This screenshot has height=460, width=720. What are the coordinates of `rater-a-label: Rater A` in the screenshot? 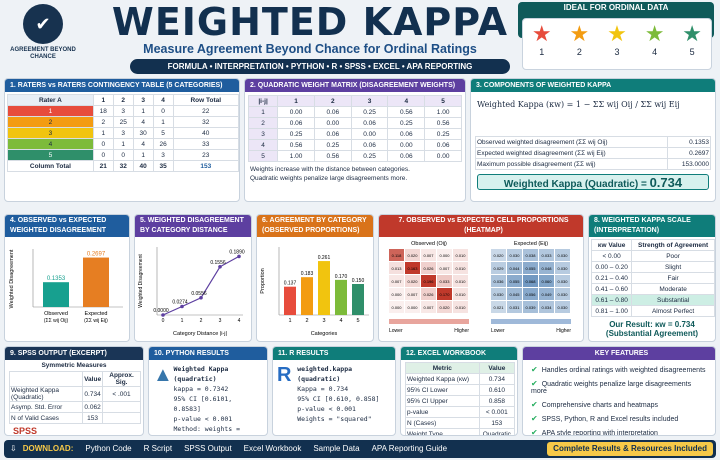 It's located at (50, 100).